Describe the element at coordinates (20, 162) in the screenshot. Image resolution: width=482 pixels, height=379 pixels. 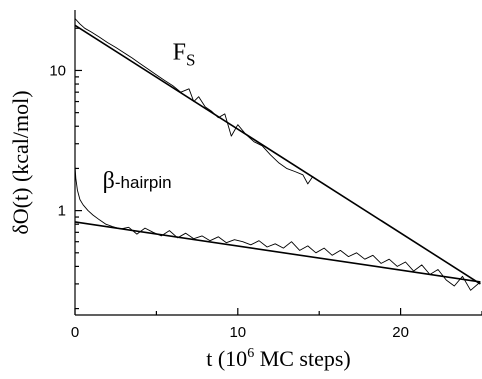
I see `y-axis-title: δO(t) (kcal/mol)` at that location.